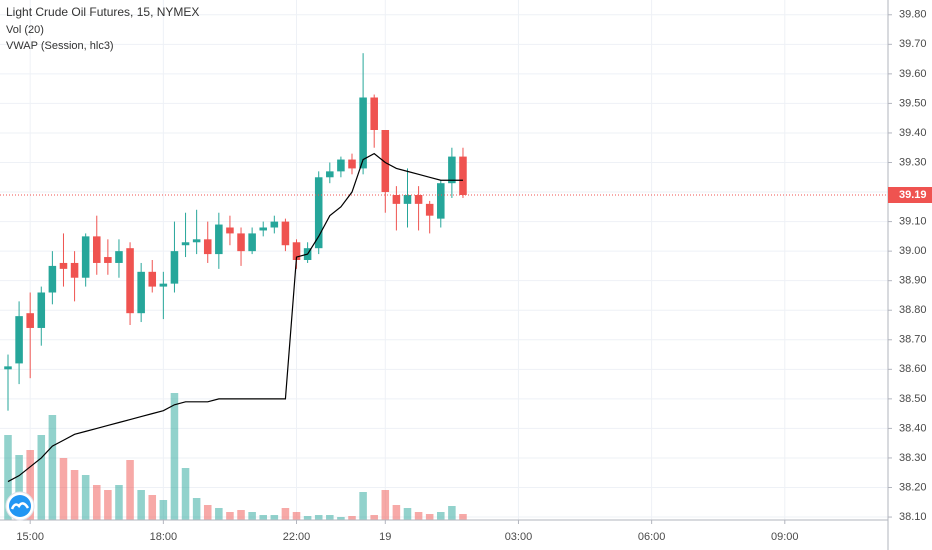 The width and height of the screenshot is (932, 550). I want to click on x-tick-label: 15:00, so click(30, 537).